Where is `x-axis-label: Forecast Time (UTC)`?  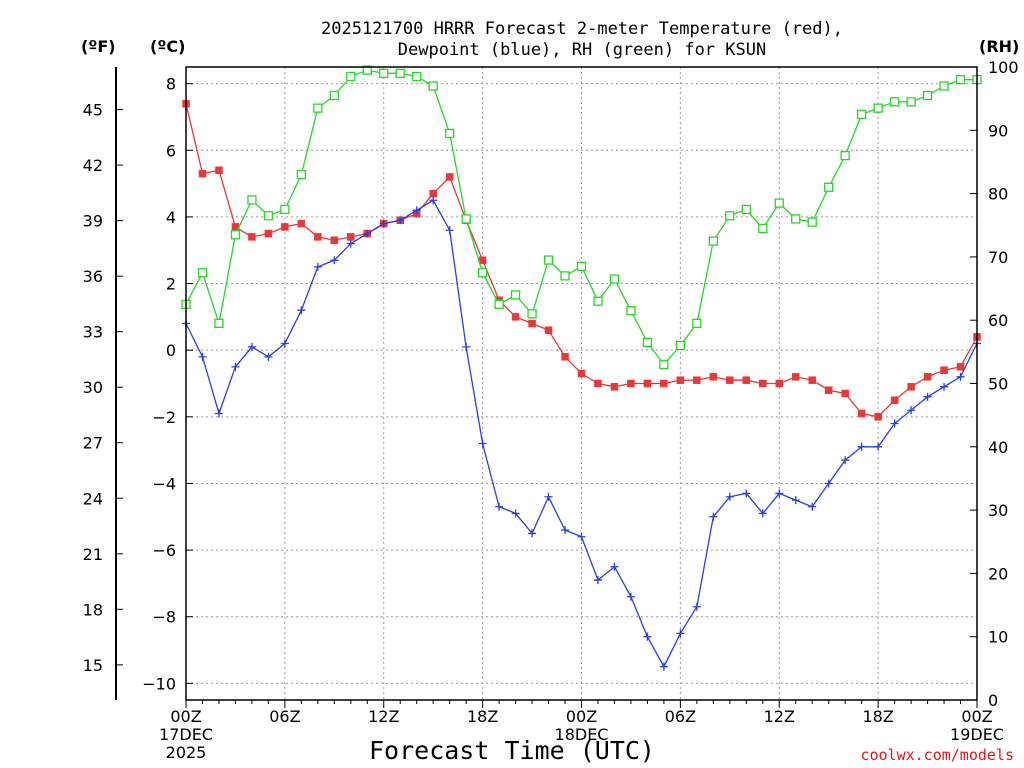
x-axis-label: Forecast Time (UTC) is located at coordinates (512, 750).